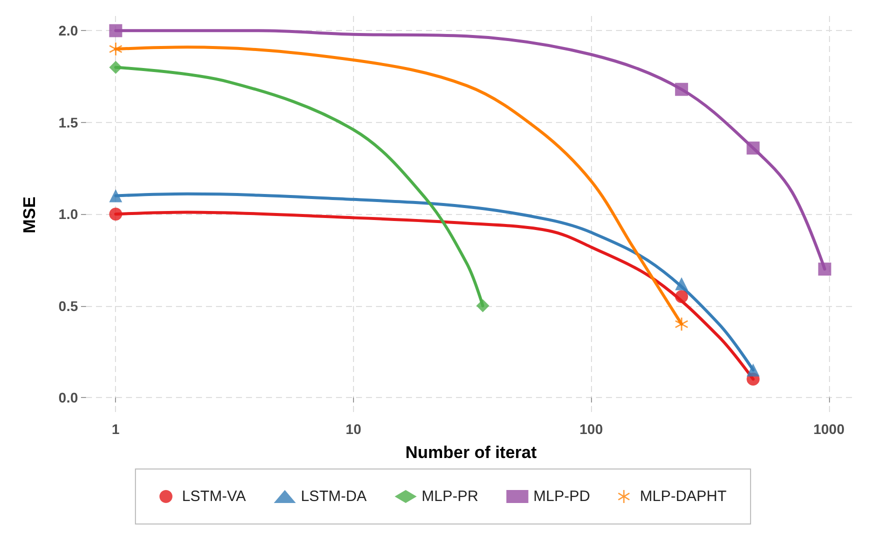 The image size is (886, 540). Describe the element at coordinates (214, 496) in the screenshot. I see `legend-label: LSTM-VA` at that location.